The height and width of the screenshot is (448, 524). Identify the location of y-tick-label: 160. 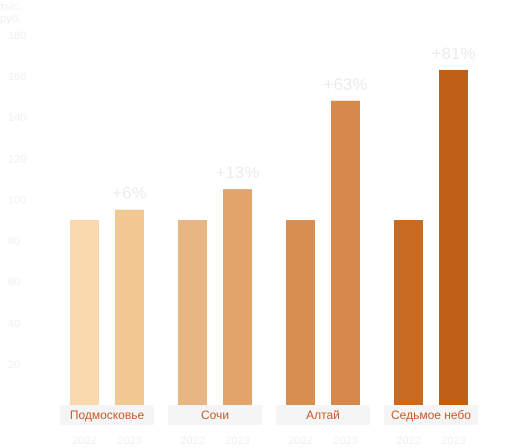
(17, 77).